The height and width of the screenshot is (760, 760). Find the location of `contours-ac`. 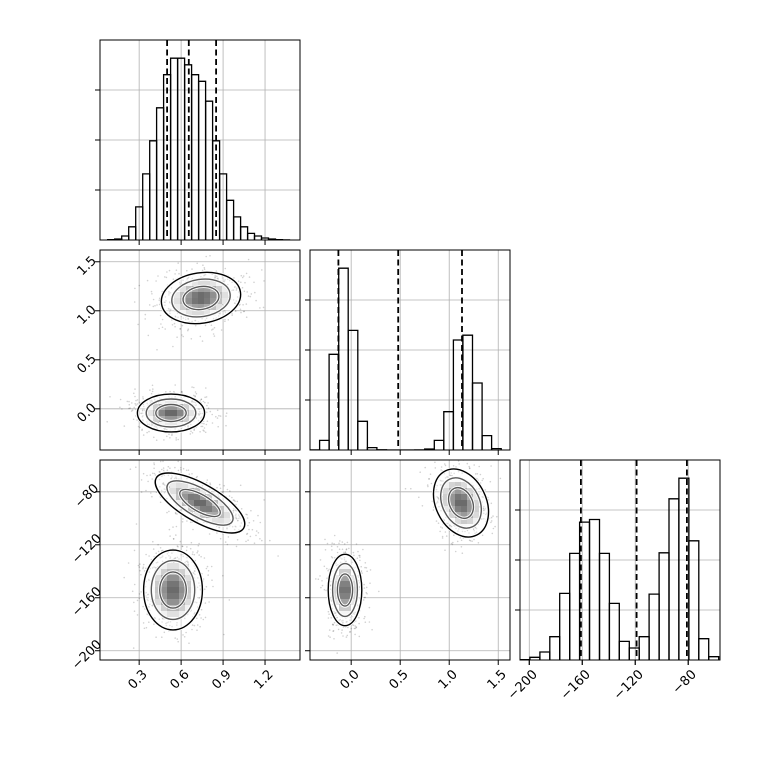

contours-ac is located at coordinates (194, 551).